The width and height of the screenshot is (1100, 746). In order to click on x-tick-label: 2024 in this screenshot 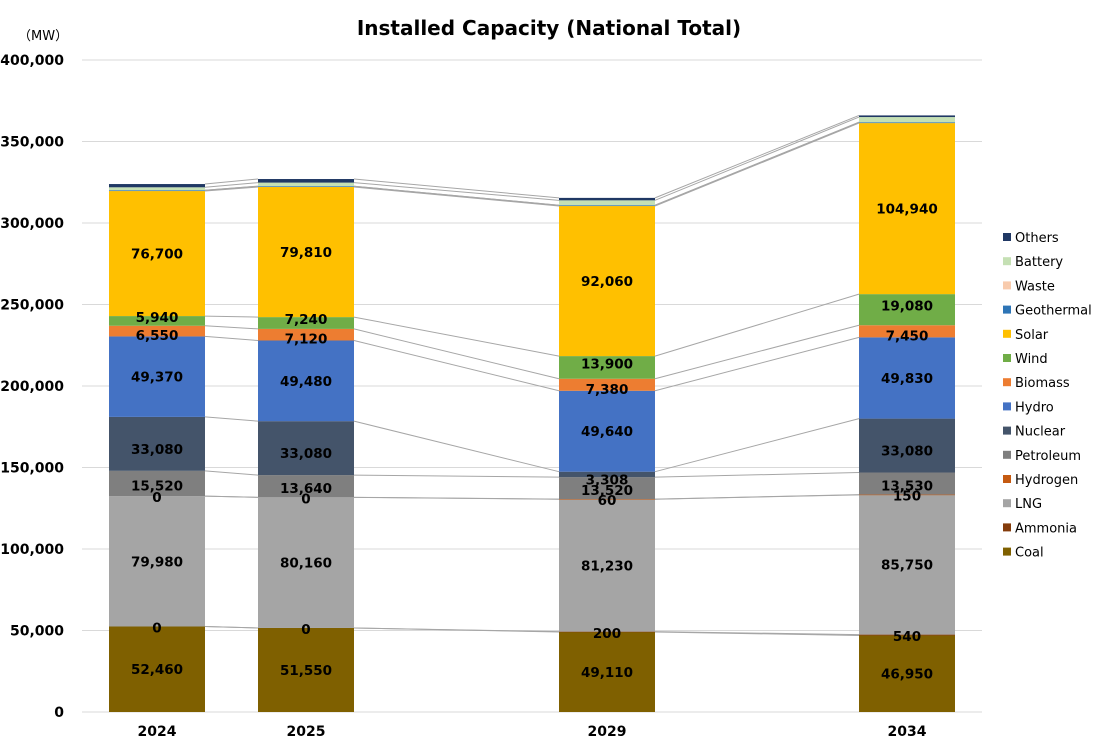, I will do `click(157, 732)`.